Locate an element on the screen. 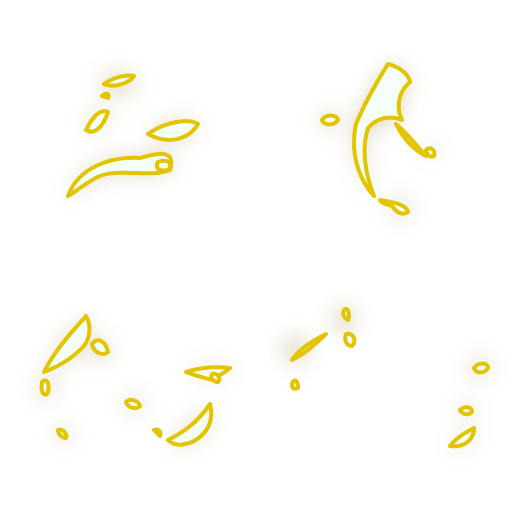 The width and height of the screenshot is (512, 512). splash-sprite-bottom-left is located at coordinates (74, 377).